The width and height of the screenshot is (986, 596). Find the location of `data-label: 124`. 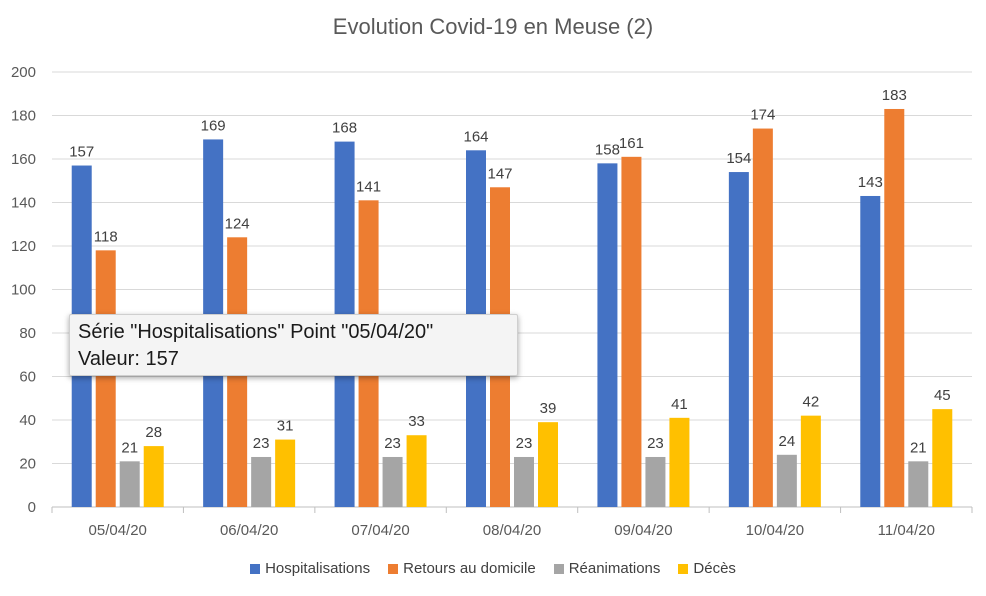

data-label: 124 is located at coordinates (237, 223).